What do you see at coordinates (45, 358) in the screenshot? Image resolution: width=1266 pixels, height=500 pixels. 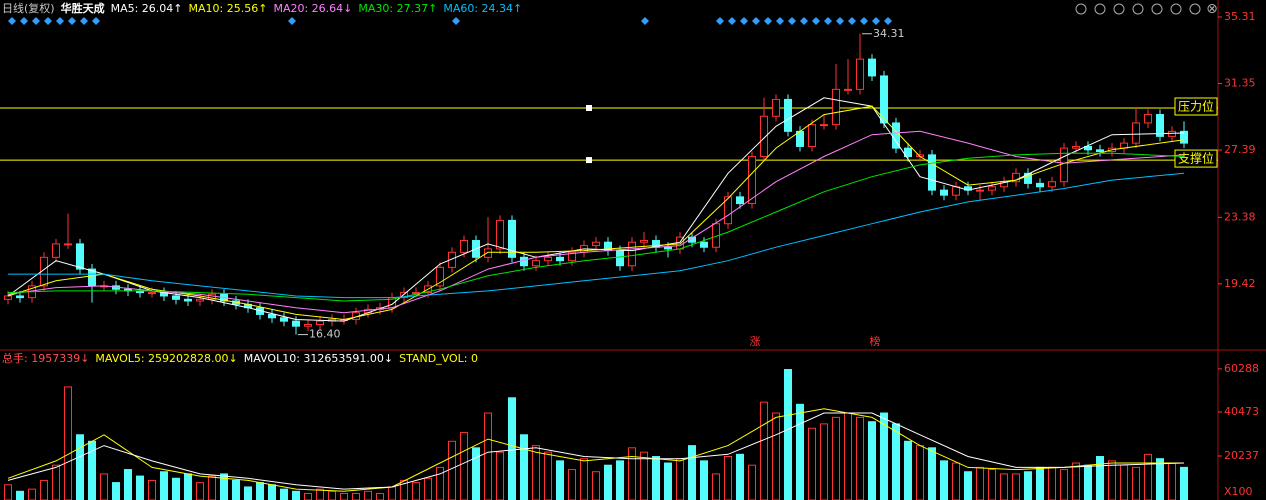 I see `legend-text: 总手: 1957339↓` at bounding box center [45, 358].